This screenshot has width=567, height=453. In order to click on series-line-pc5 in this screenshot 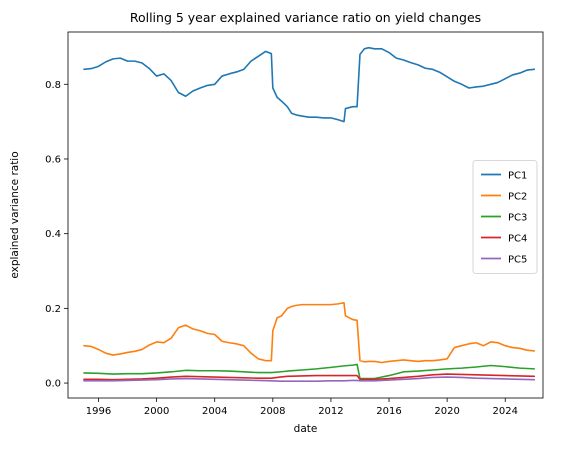, I will do `click(309, 379)`.